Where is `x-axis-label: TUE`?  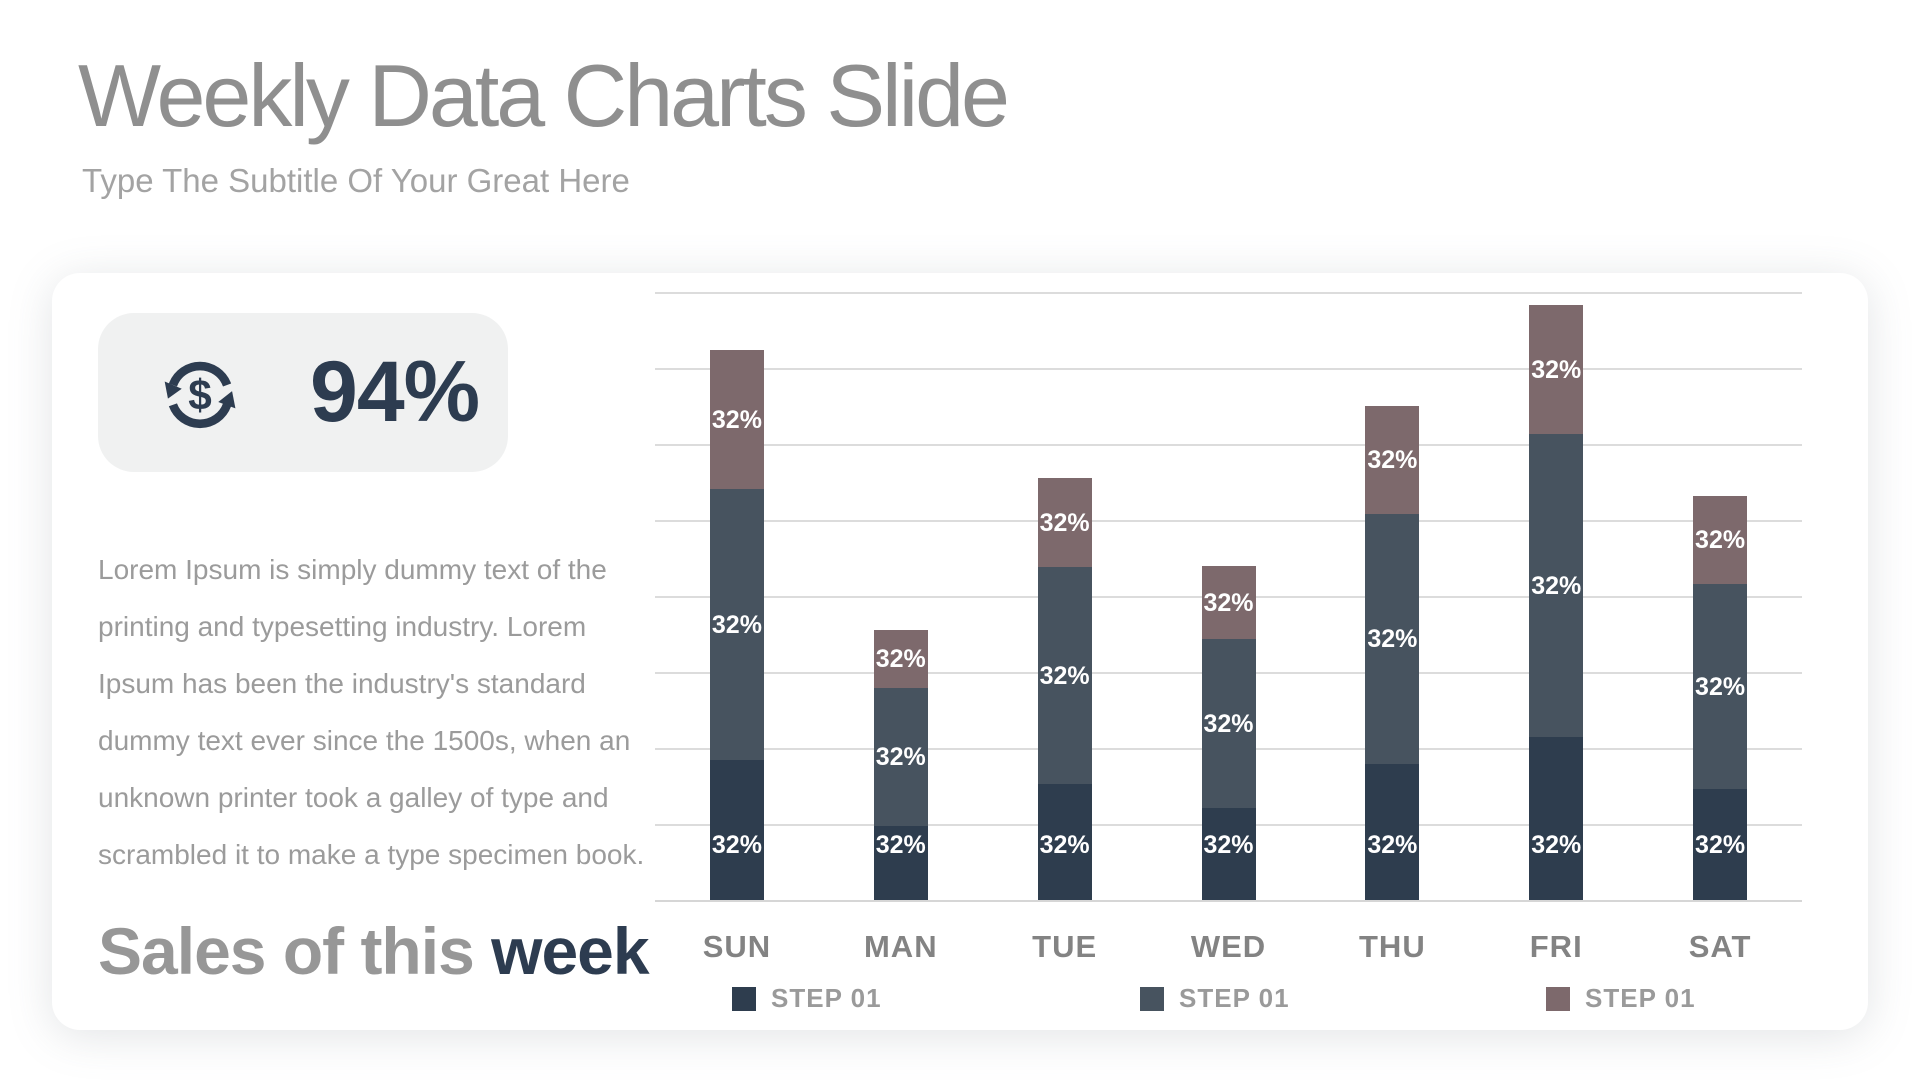 x-axis-label: TUE is located at coordinates (1065, 946).